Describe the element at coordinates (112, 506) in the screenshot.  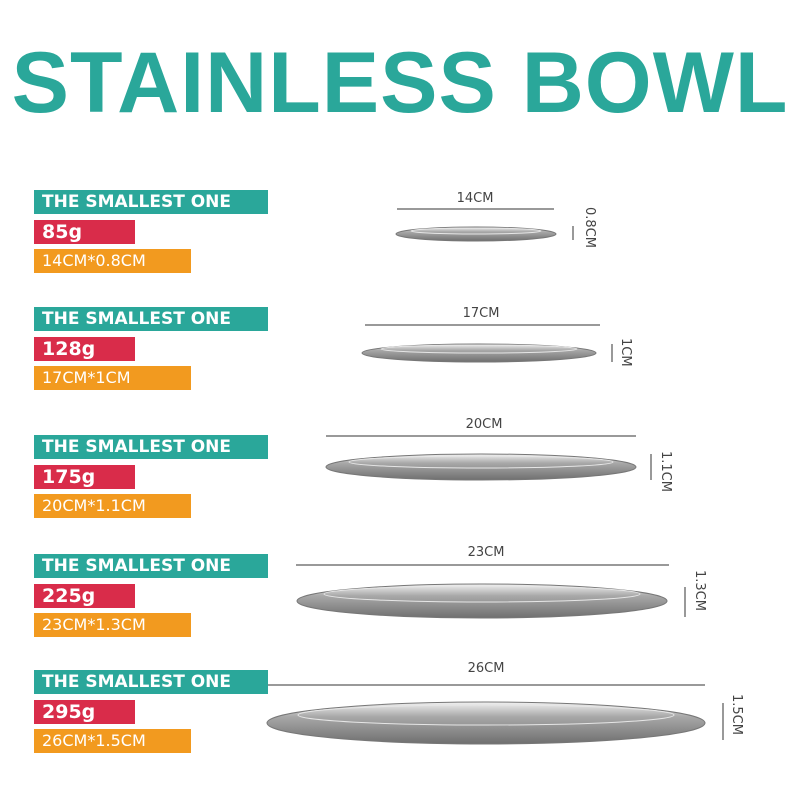
I see `dimension-tag: 20CM*1.1CM` at that location.